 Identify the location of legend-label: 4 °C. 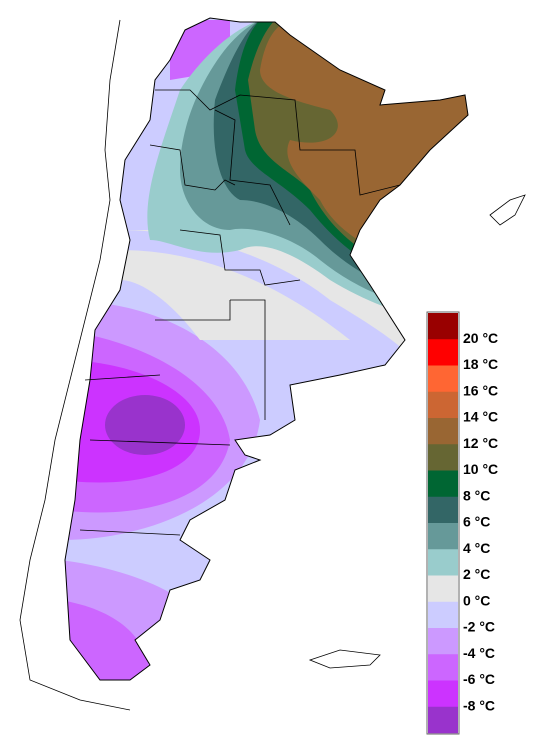
(476, 548).